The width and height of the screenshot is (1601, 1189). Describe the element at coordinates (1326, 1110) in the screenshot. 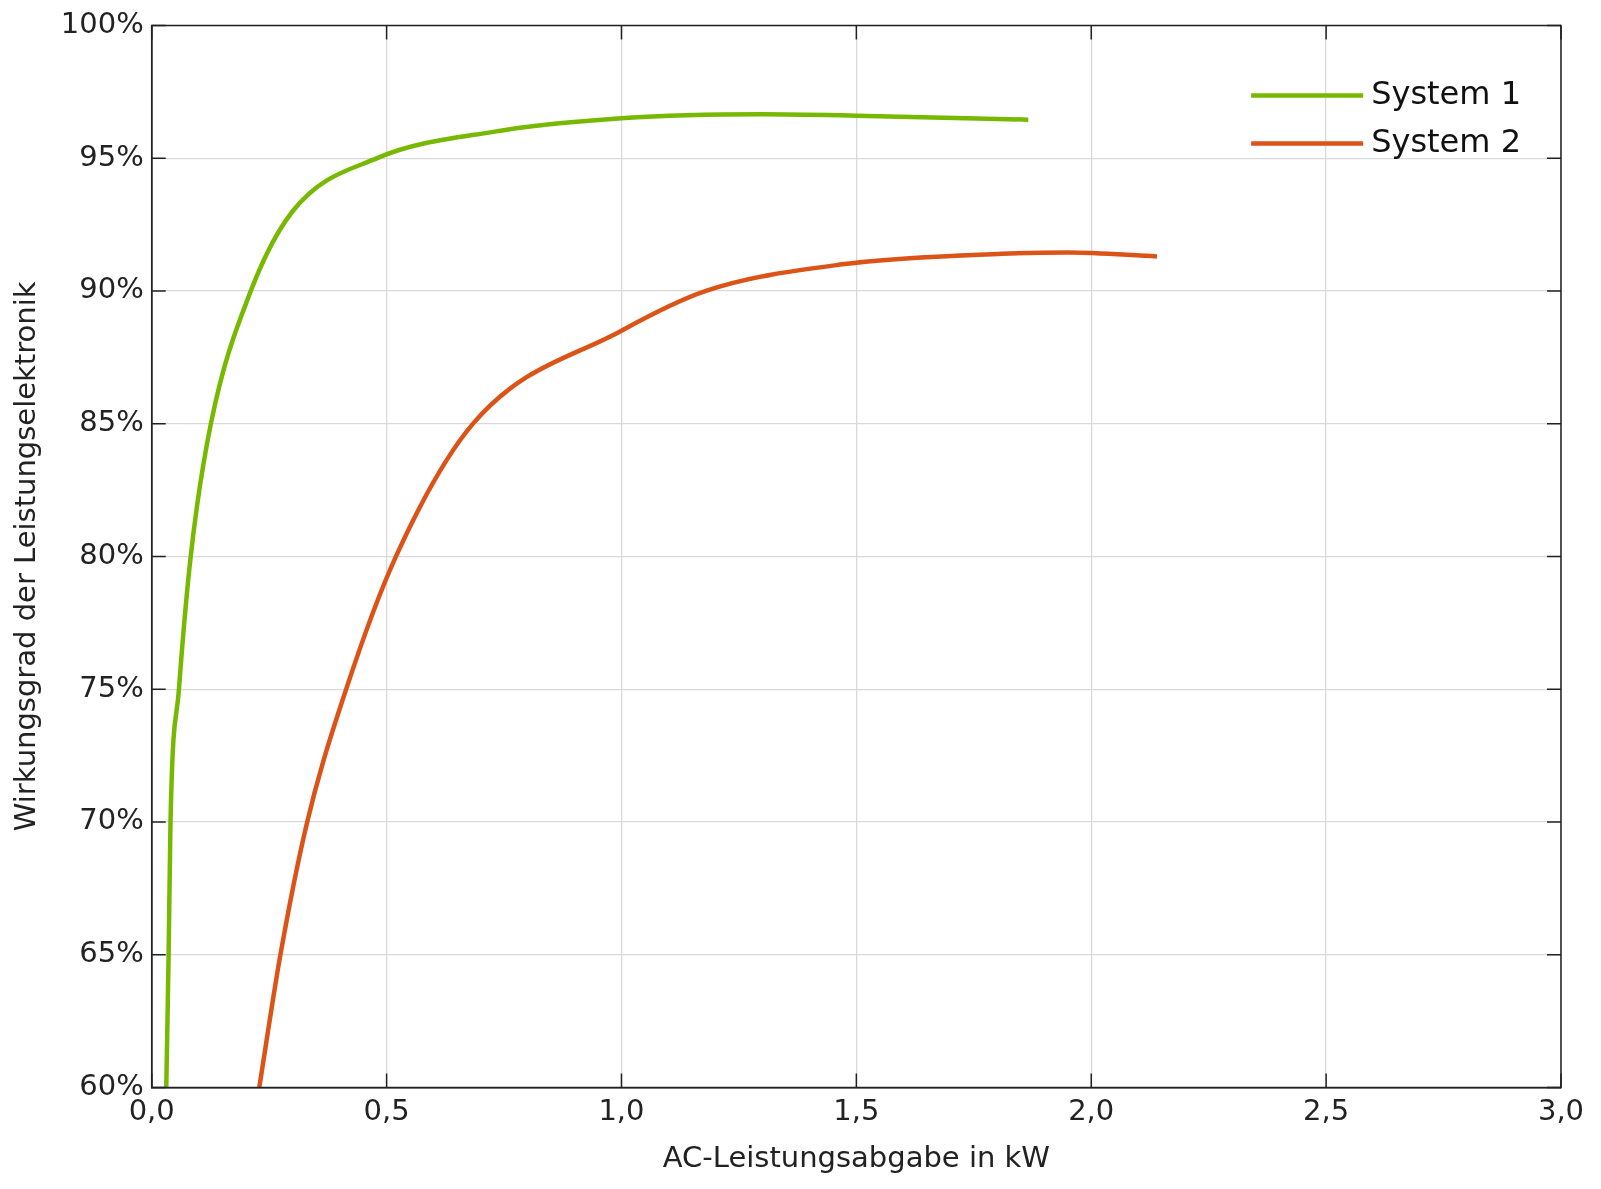

I see `x-tick-label: 2,5` at that location.